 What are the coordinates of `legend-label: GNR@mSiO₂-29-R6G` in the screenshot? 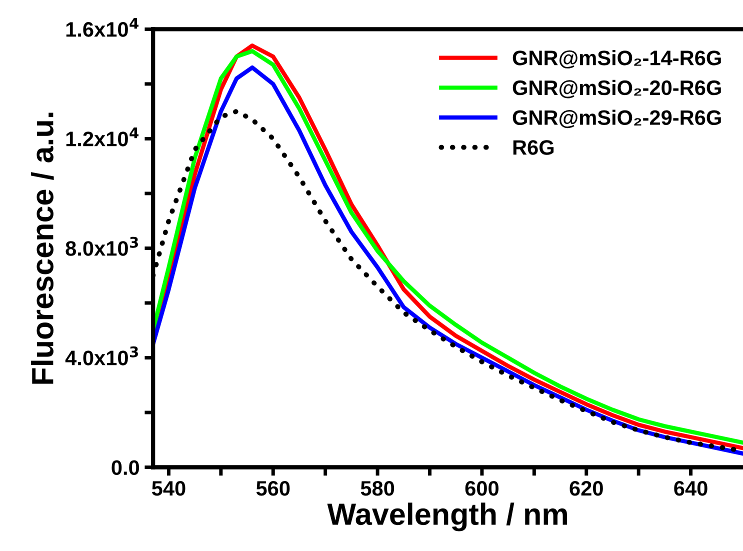 It's located at (616, 119).